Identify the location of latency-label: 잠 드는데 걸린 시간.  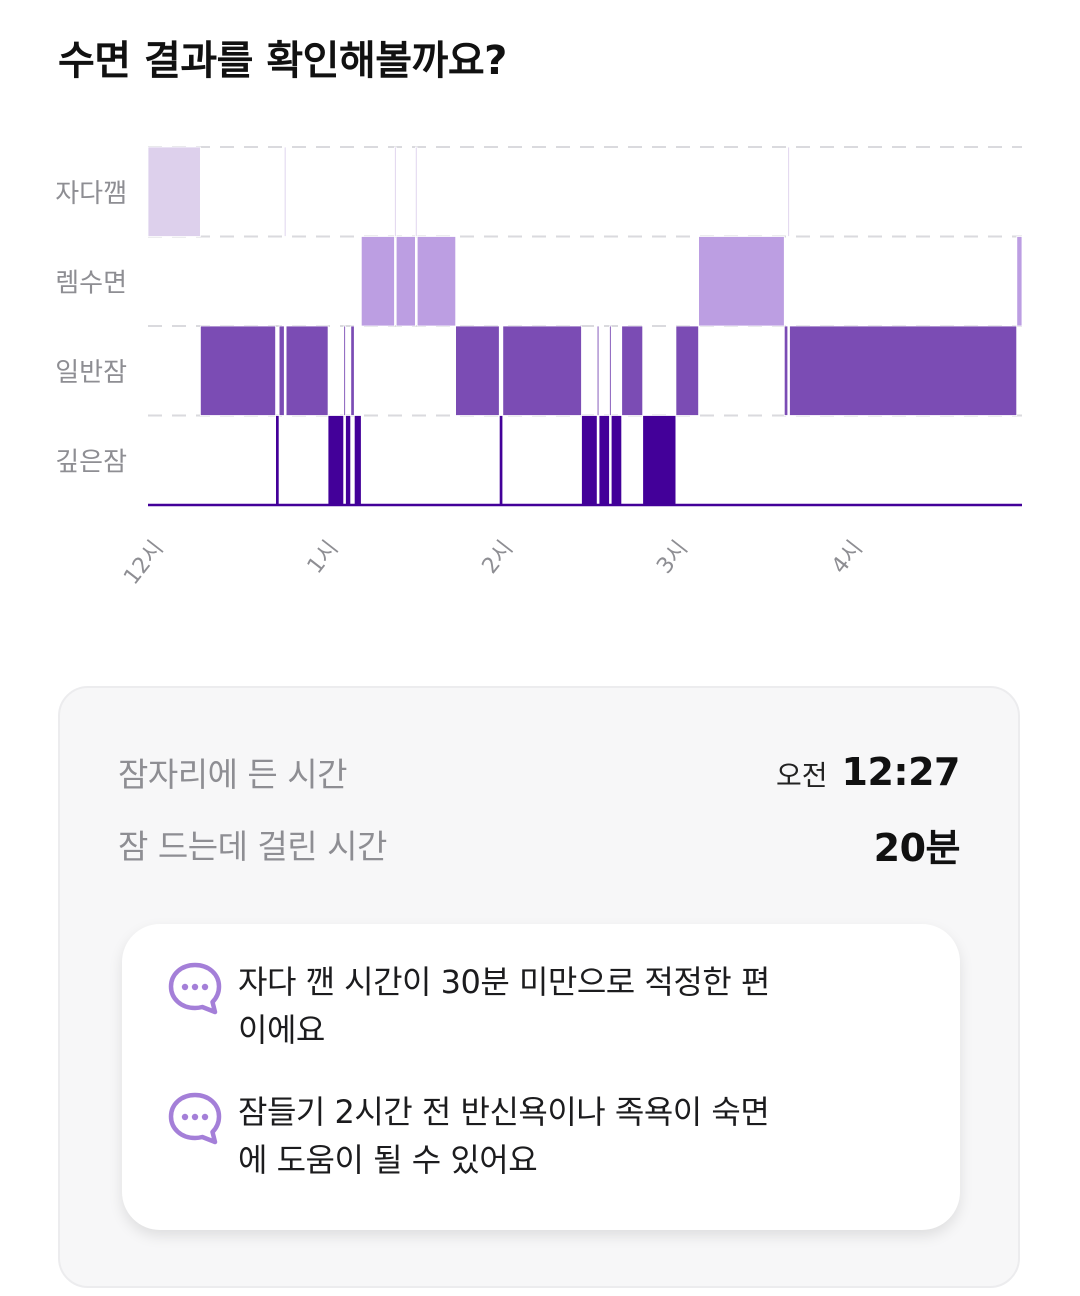
(252, 846).